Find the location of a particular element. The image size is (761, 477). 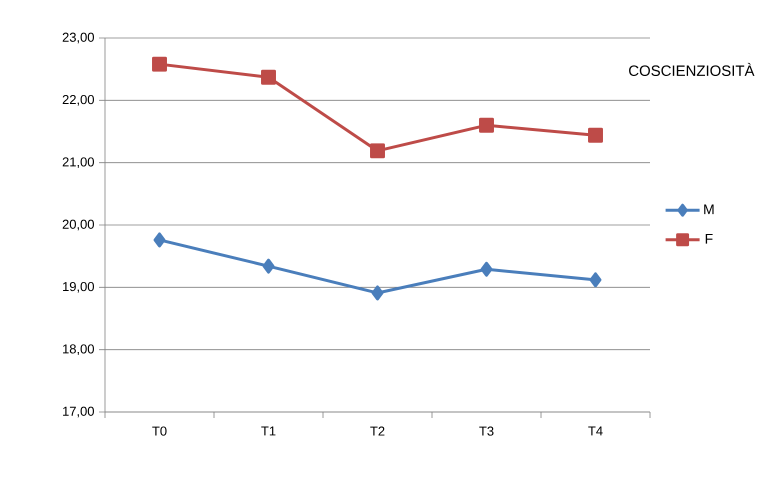

y-tick-label: 22,00 is located at coordinates (78, 100).